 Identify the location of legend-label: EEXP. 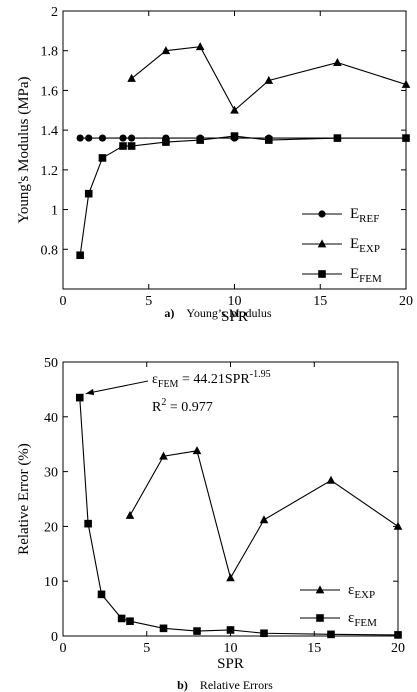
(365, 245).